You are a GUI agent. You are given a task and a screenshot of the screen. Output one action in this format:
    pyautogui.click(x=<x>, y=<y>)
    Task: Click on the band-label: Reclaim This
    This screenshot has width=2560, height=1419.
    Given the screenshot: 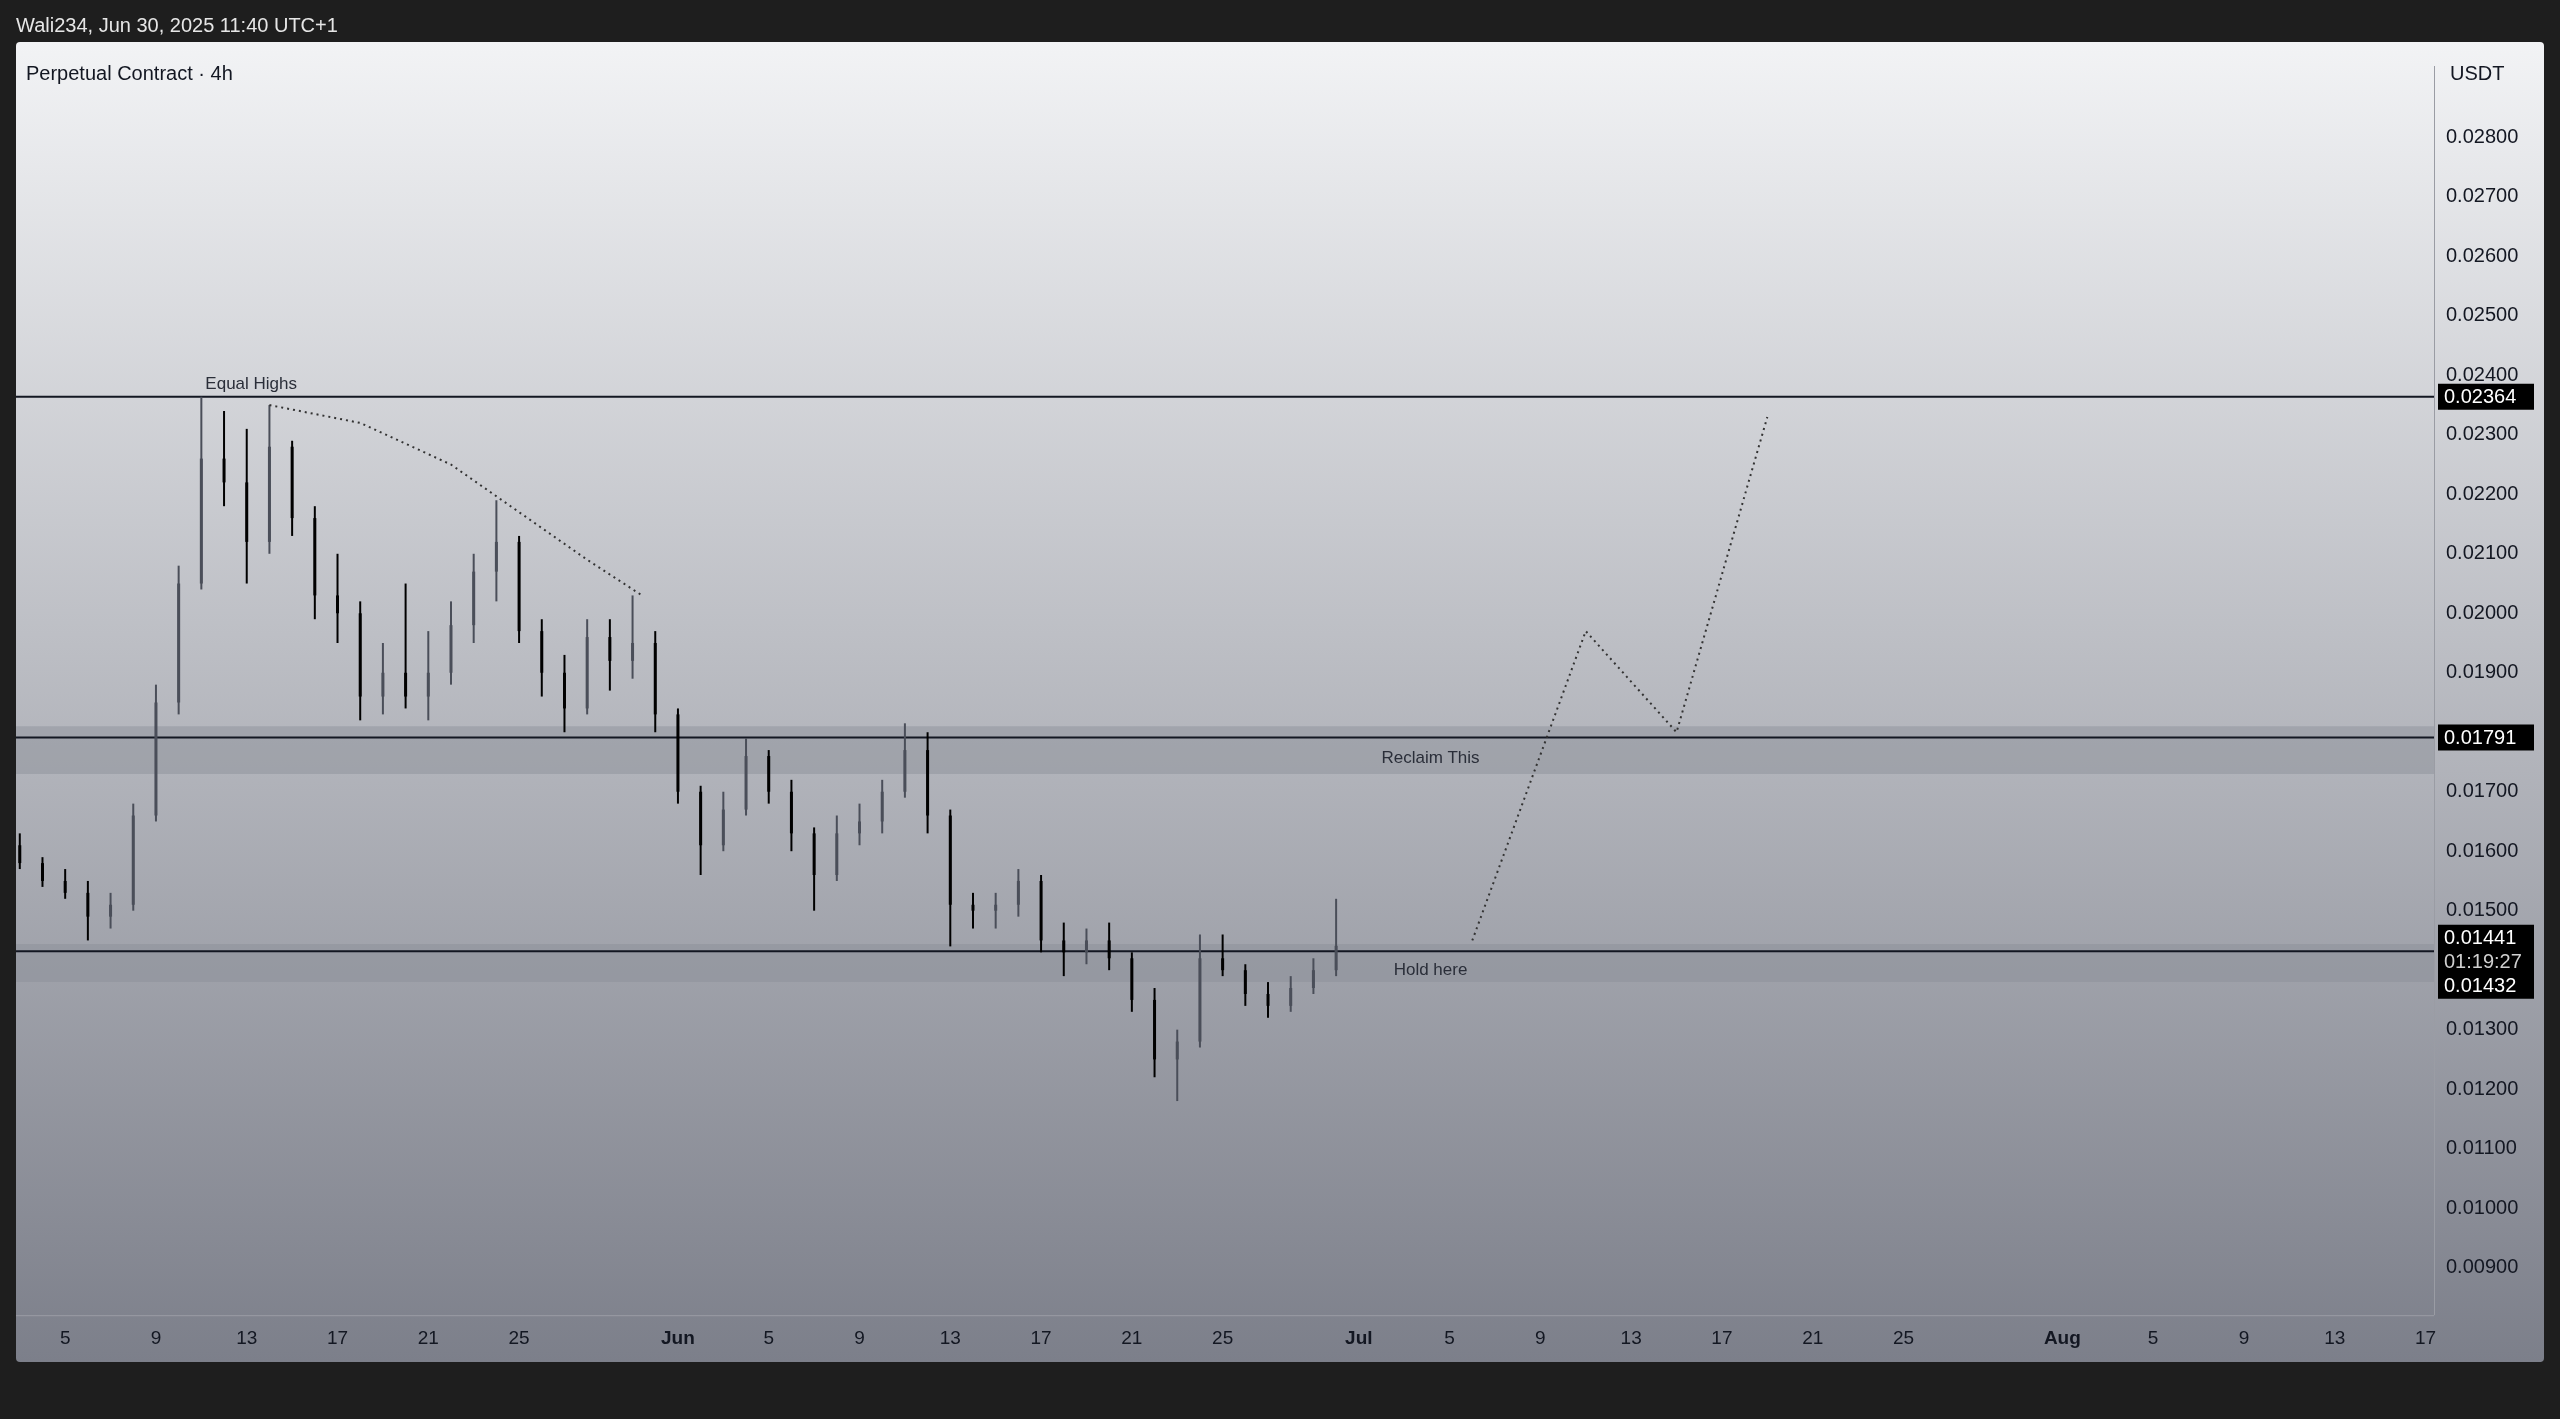 What is the action you would take?
    pyautogui.click(x=1430, y=758)
    